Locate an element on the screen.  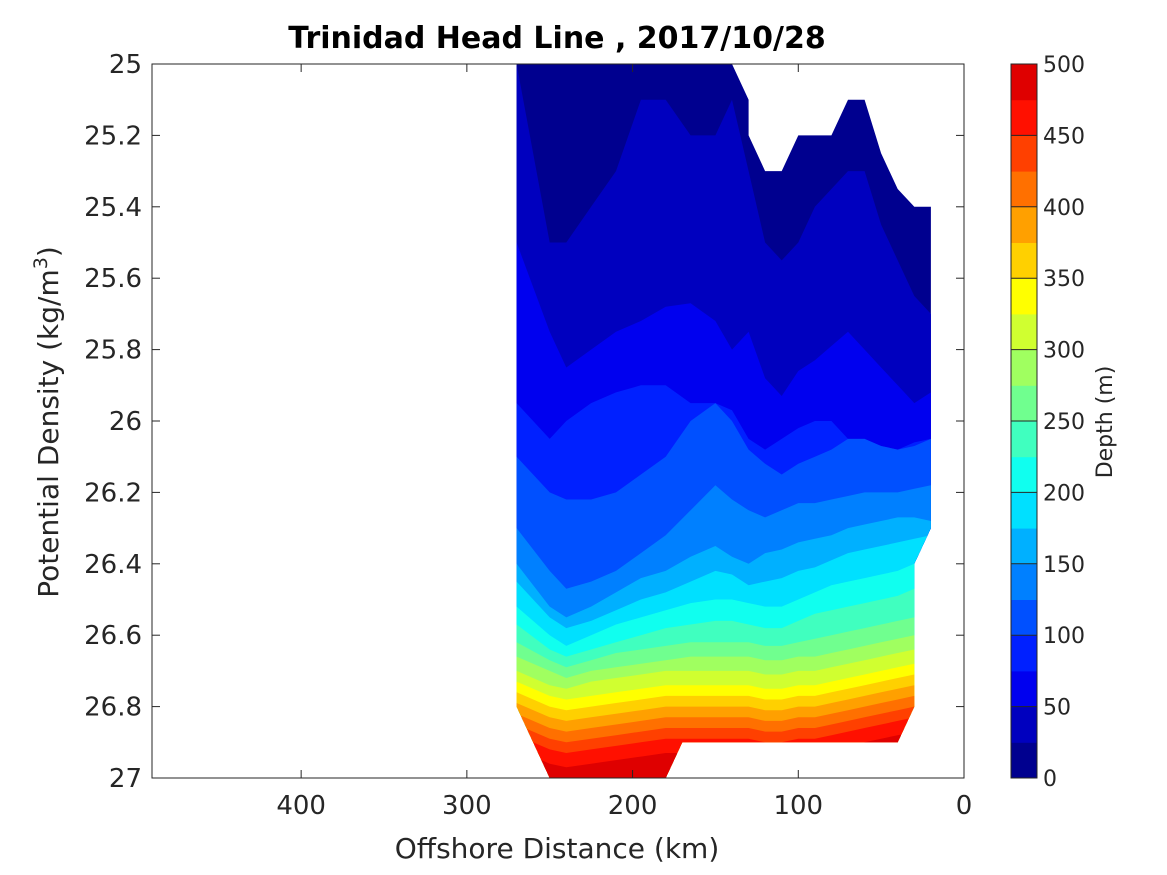
y-tick-label: 27 is located at coordinates (125, 779).